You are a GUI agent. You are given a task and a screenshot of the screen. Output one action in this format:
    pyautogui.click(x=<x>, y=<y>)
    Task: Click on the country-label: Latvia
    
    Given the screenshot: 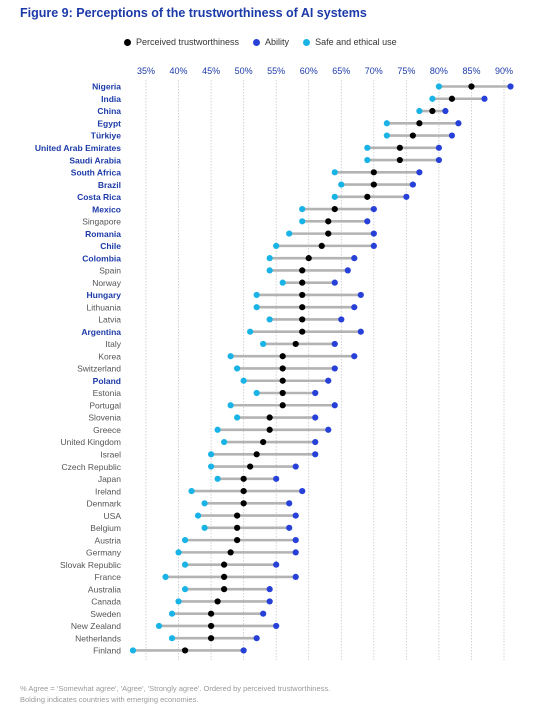 What is the action you would take?
    pyautogui.click(x=109, y=320)
    